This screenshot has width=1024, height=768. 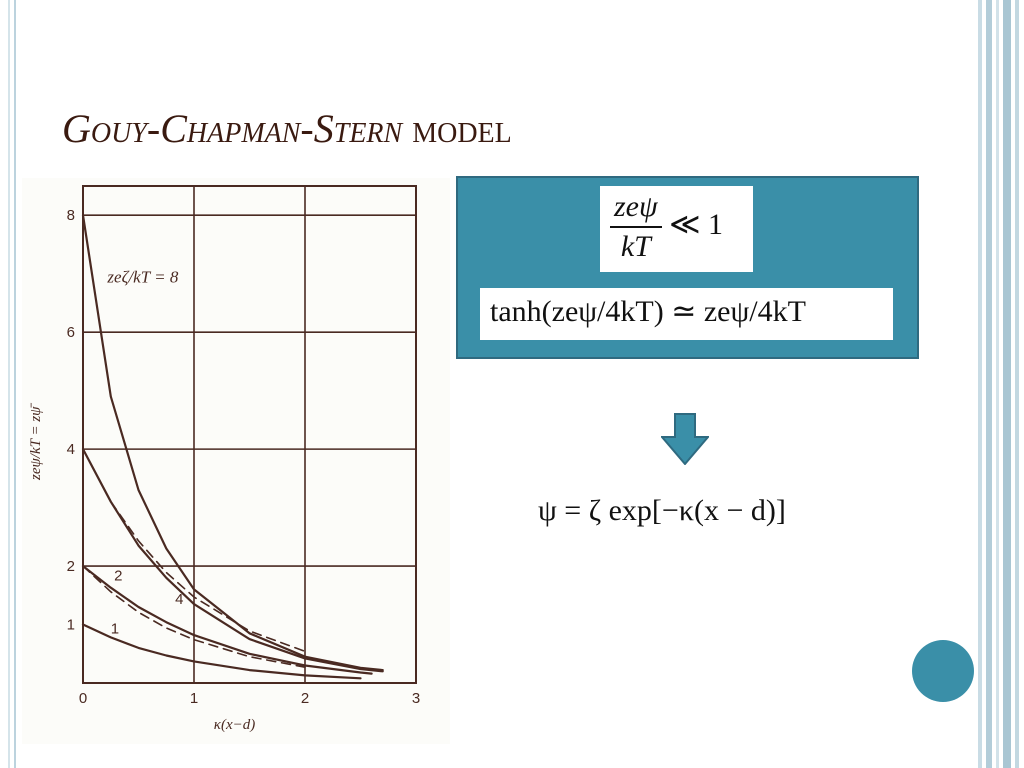 I want to click on inequality-fraction: zeψ kT, so click(x=636, y=227).